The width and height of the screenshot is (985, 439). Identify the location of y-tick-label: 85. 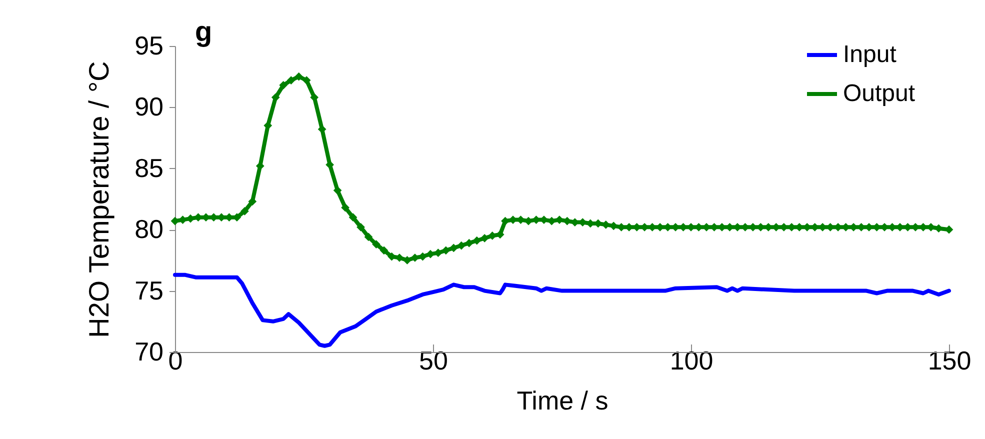
(149, 167).